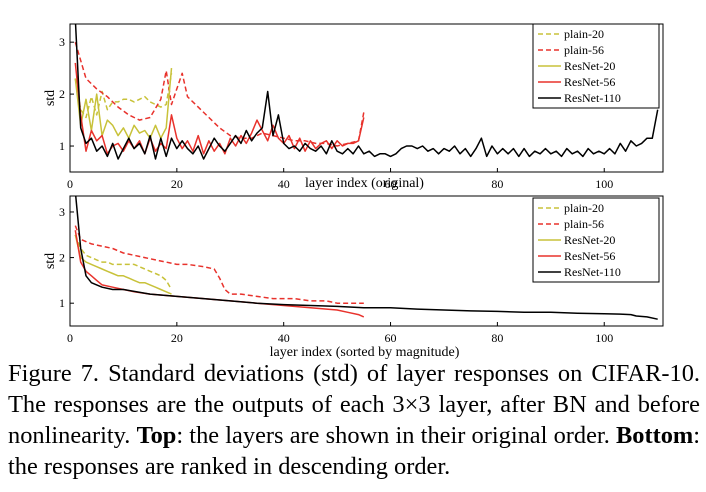 This screenshot has height=492, width=706. Describe the element at coordinates (654, 435) in the screenshot. I see `caption-bottom-label: Bottom` at that location.